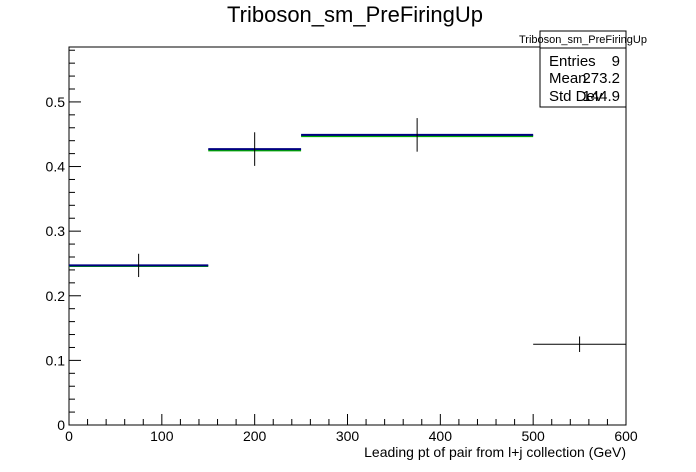 This screenshot has width=696, height=472. I want to click on y-axis: 0 0.1 0.2 0.3 0.4 0.5, so click(63, 241).